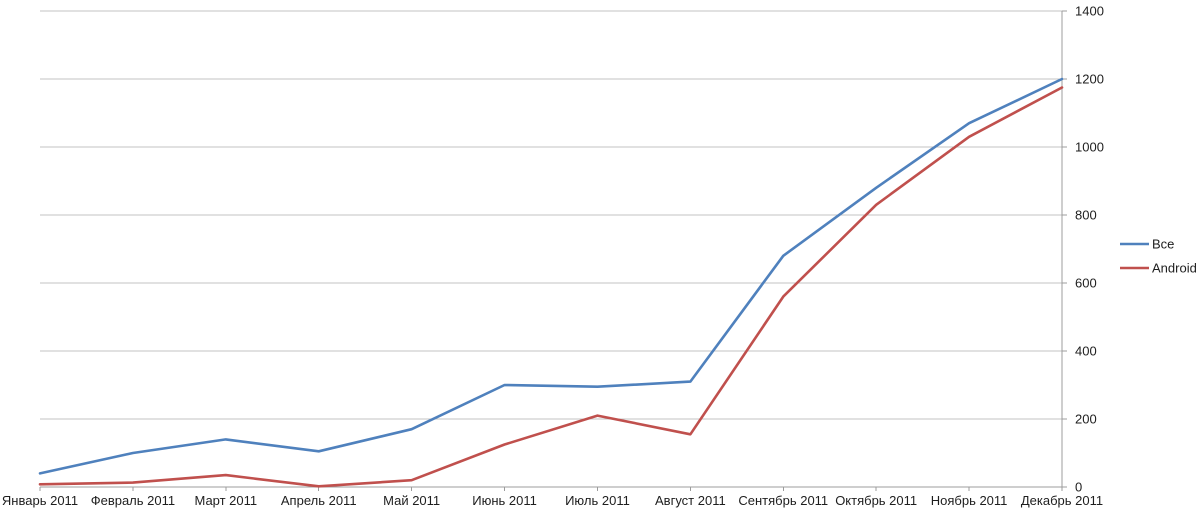 The height and width of the screenshot is (517, 1200). Describe the element at coordinates (876, 500) in the screenshot. I see `x-axis-label: Октябрь 2011` at that location.